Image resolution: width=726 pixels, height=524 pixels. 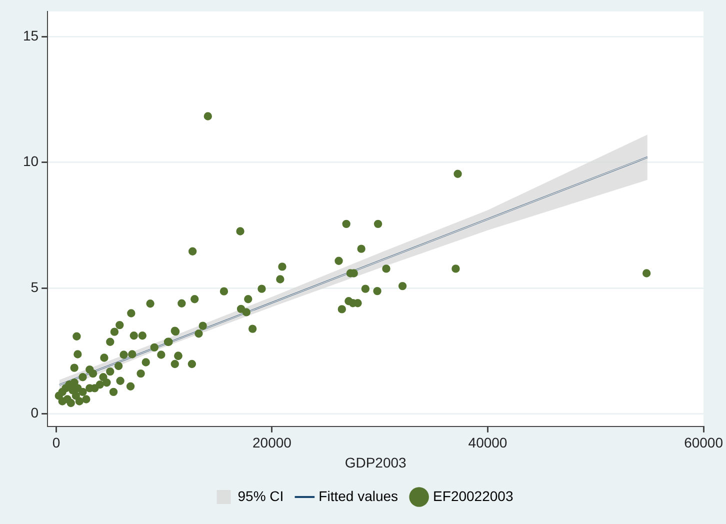 What do you see at coordinates (473, 496) in the screenshot?
I see `legend-label: EF20022003` at bounding box center [473, 496].